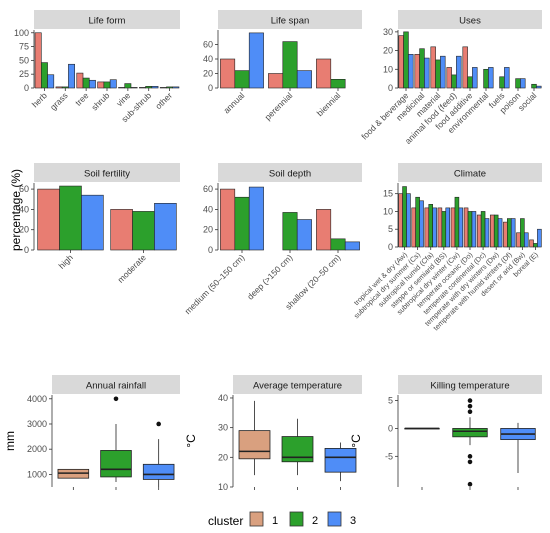  Describe the element at coordinates (91, 432) in the screenshot. I see `panel-6: Annual rainfall 1000 2000 3000 4000 mm` at that location.